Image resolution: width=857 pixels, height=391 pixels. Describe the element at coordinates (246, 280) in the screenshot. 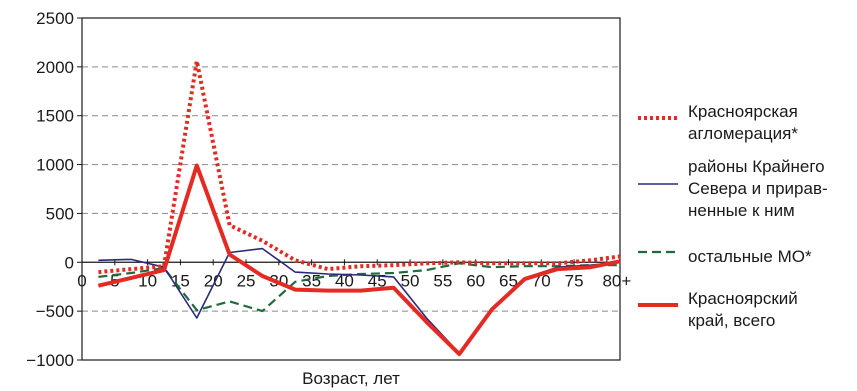

I see `x-tick-label: 25` at that location.